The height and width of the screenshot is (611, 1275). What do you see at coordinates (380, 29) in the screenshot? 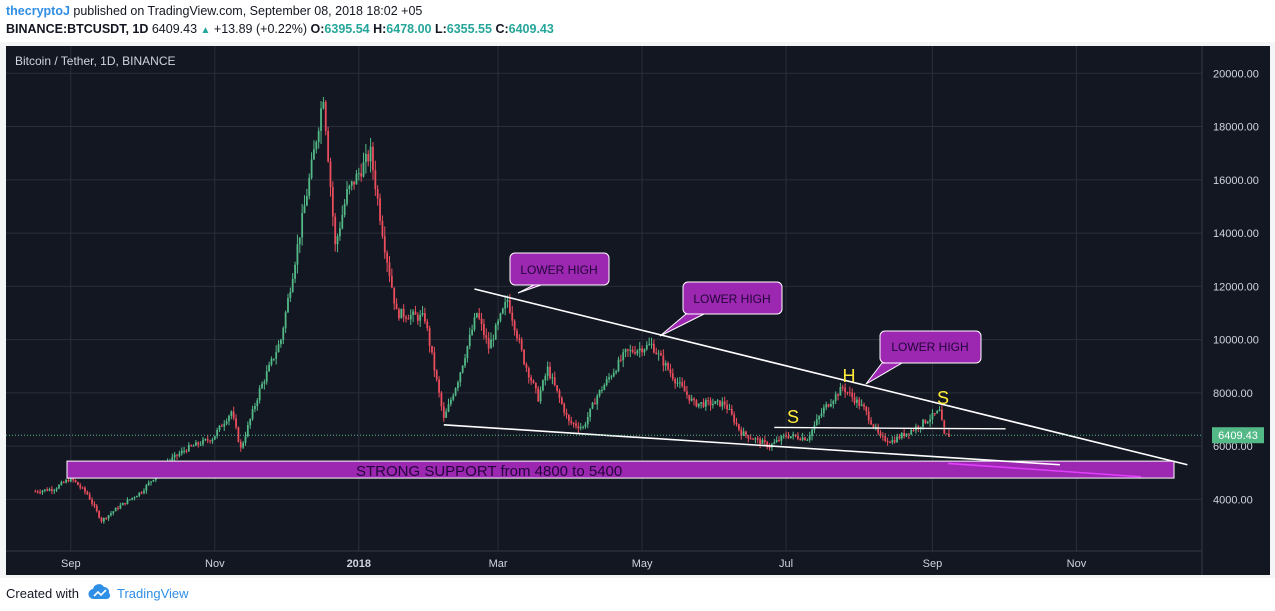
I see `high-label: H:` at bounding box center [380, 29].